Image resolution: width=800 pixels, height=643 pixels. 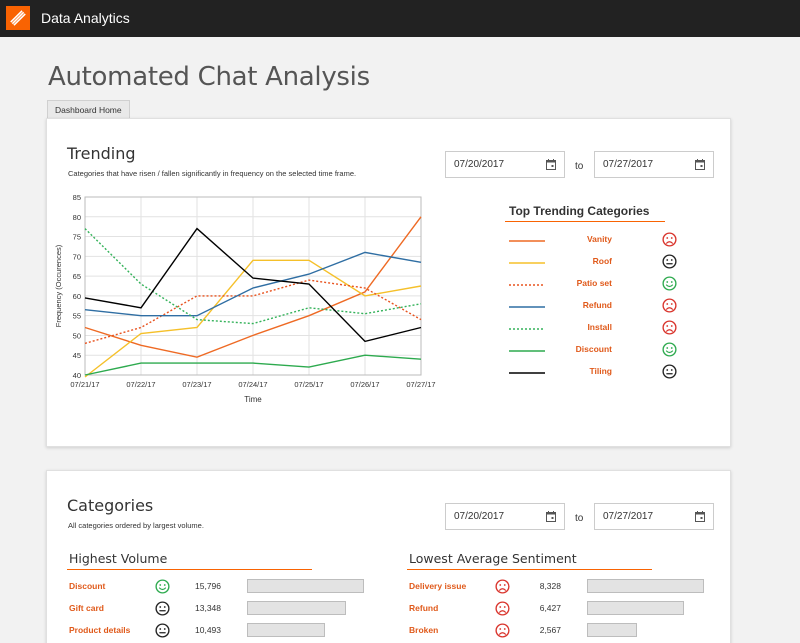 What do you see at coordinates (599, 327) in the screenshot?
I see `legend-label: Install` at bounding box center [599, 327].